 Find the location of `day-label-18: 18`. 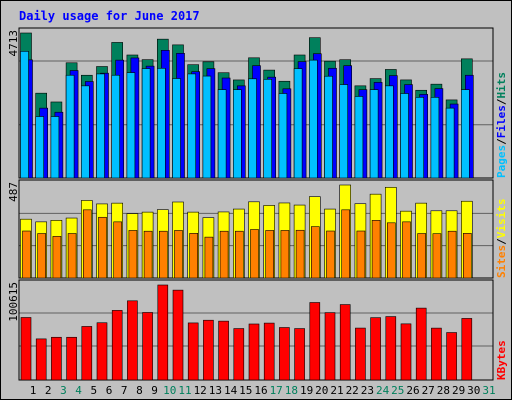

day-label-18: 18 is located at coordinates (291, 390).